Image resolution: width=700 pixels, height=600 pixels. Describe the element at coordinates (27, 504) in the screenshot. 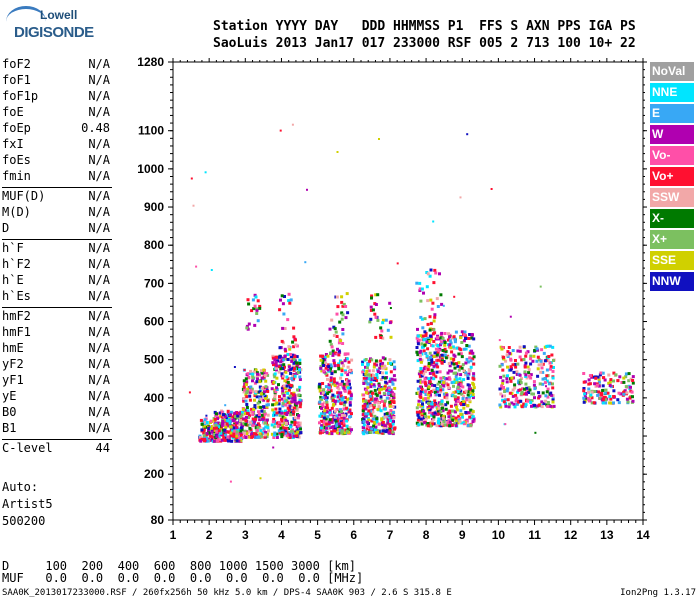

I see `artist-label: Artist5` at that location.